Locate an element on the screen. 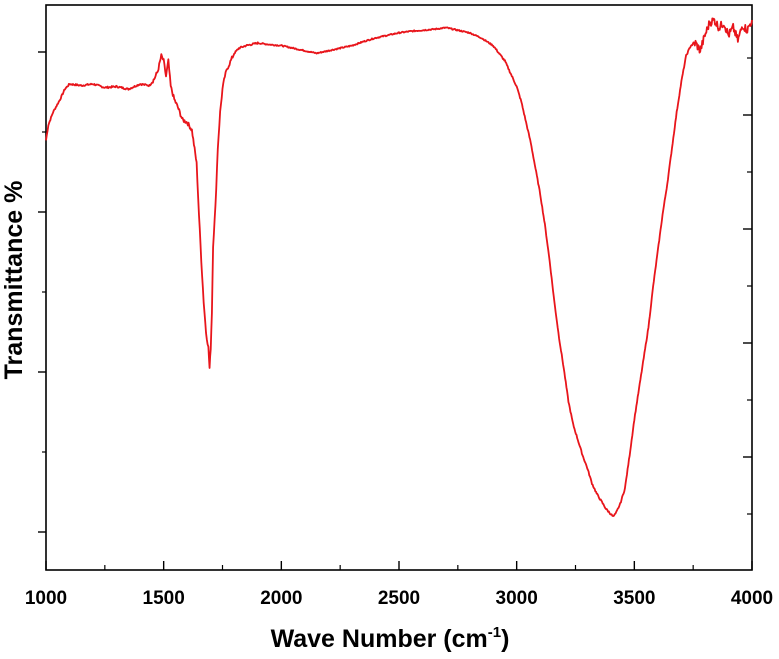 This screenshot has width=779, height=659. x-tick-label: 3500 is located at coordinates (634, 598).